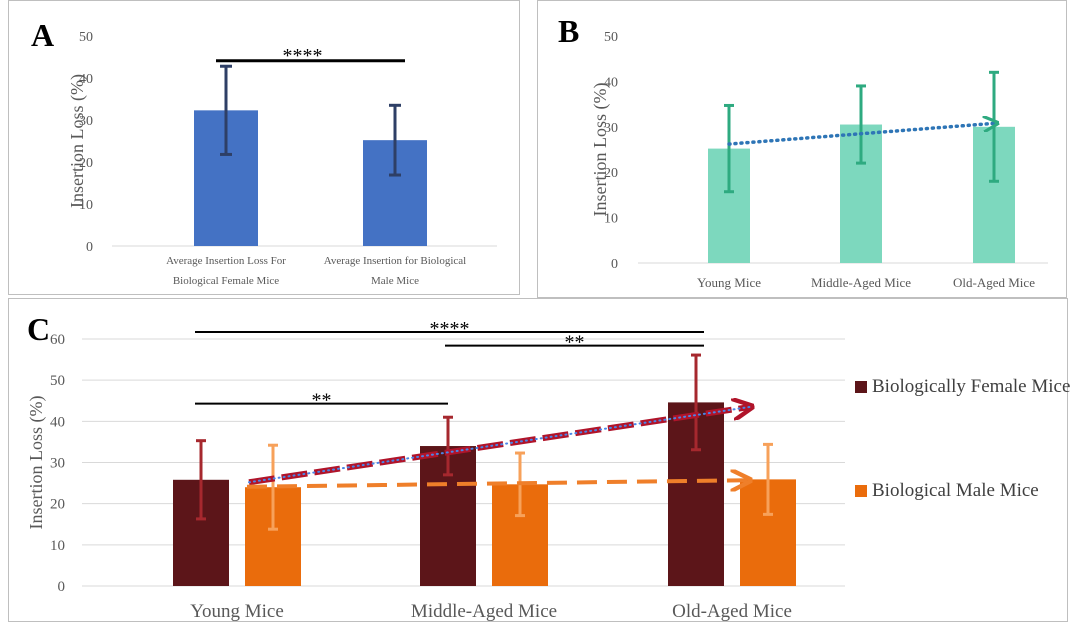 Image resolution: width=1074 pixels, height=623 pixels. I want to click on legend-item-female: Biologically Female Mice, so click(963, 386).